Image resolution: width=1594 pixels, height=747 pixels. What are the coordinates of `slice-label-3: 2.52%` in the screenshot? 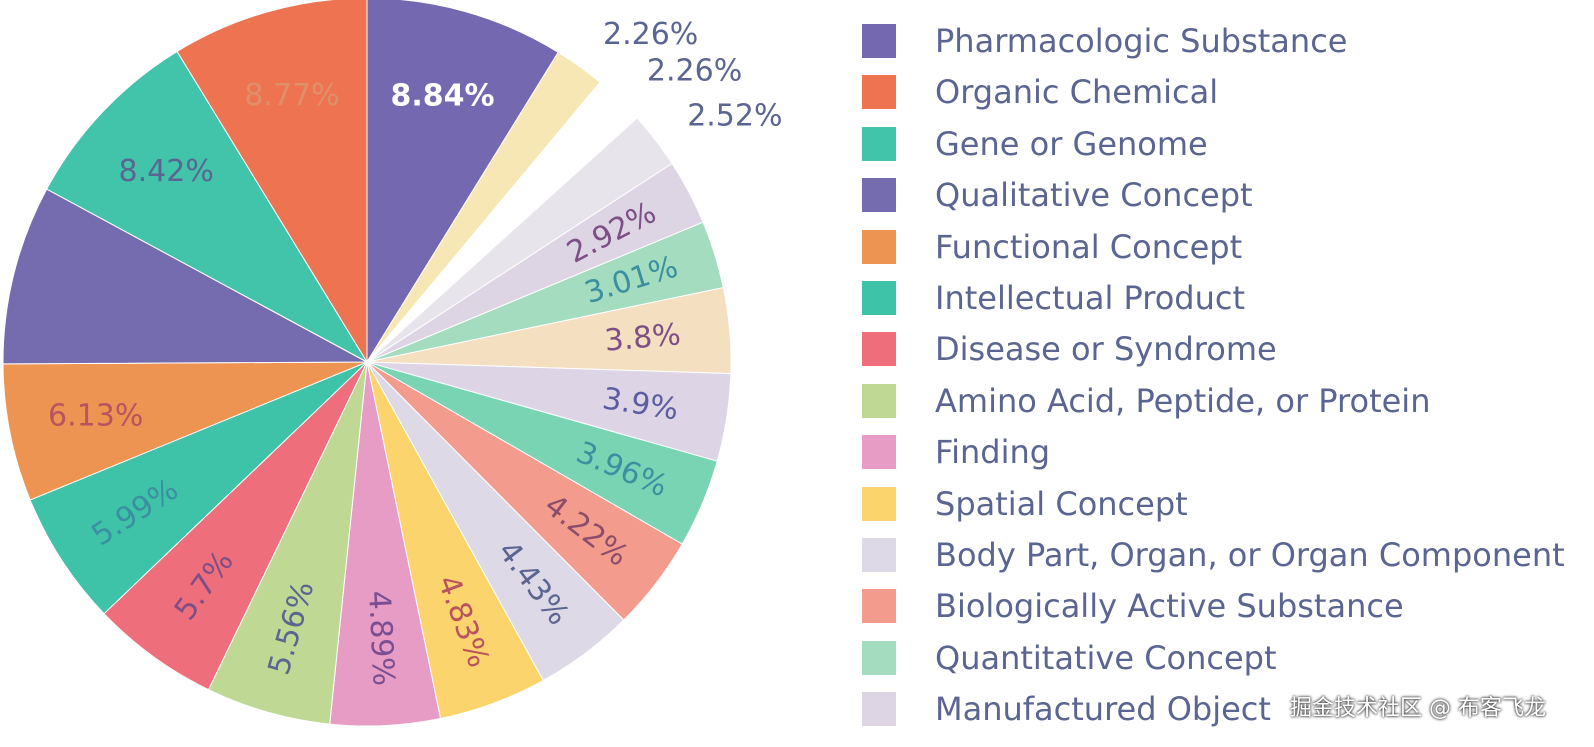 It's located at (734, 116).